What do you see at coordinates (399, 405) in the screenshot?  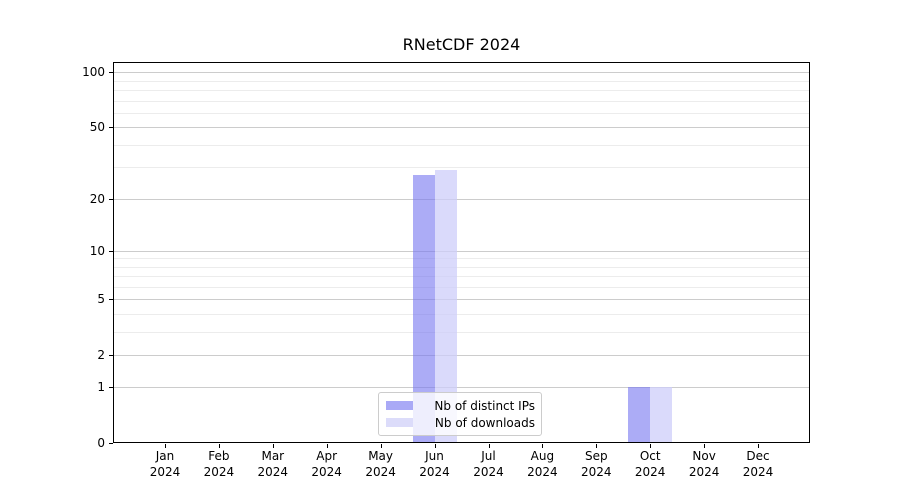 I see `legend-swatch-distinct-ips-icon` at bounding box center [399, 405].